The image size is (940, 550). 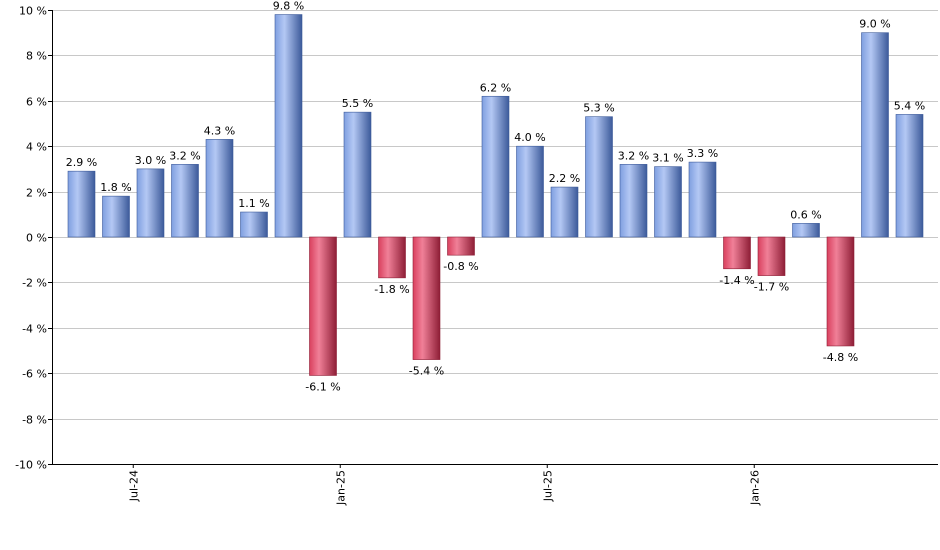 I want to click on data-label: 0.6 %, so click(x=805, y=214).